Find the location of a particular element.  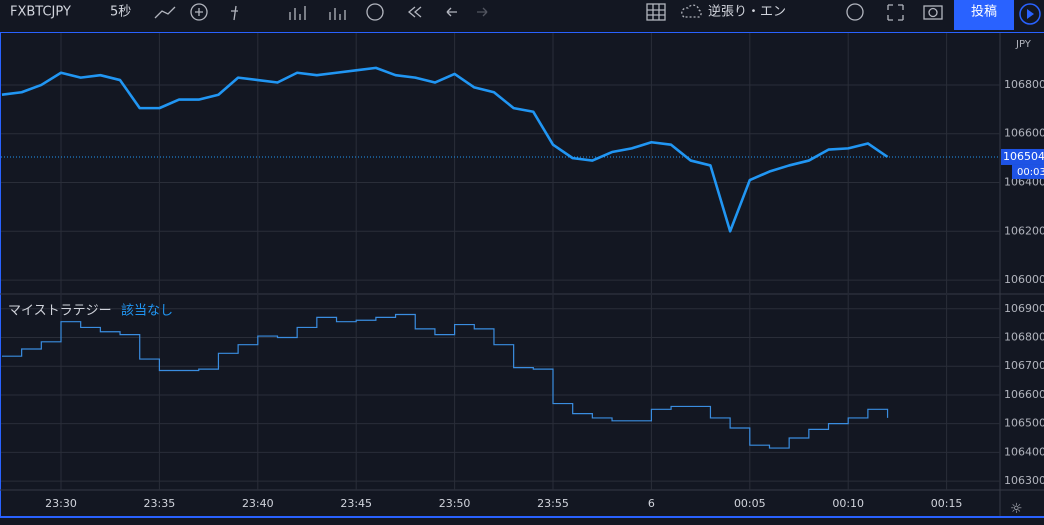

layout-name: 逆張り・エン is located at coordinates (747, 12).